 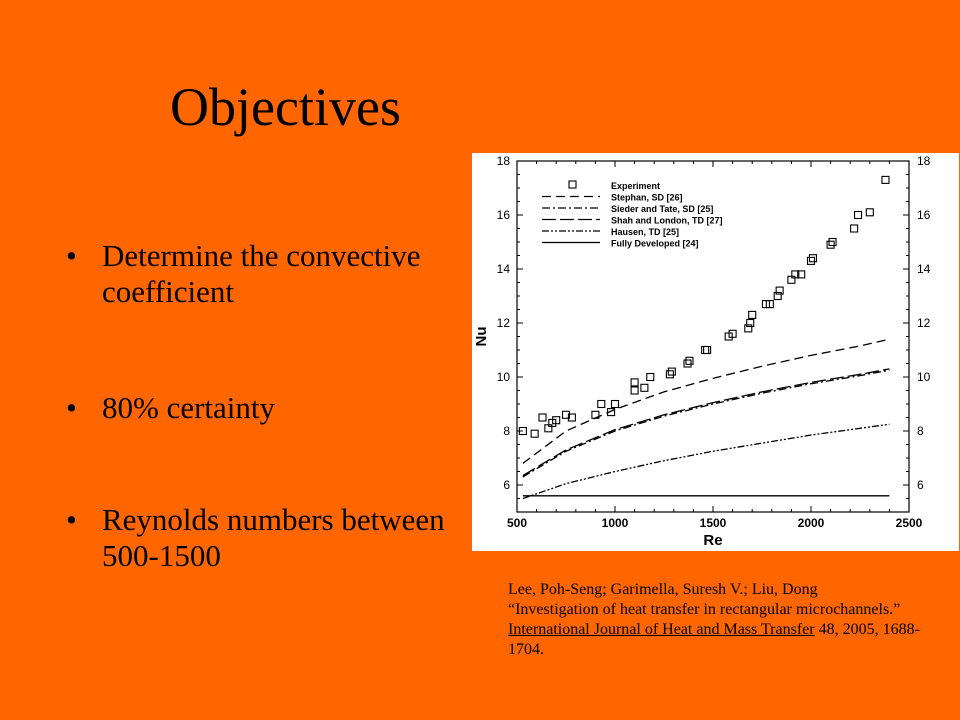 I want to click on legend-label: Sieder and Tate, SD [25], so click(x=662, y=209).